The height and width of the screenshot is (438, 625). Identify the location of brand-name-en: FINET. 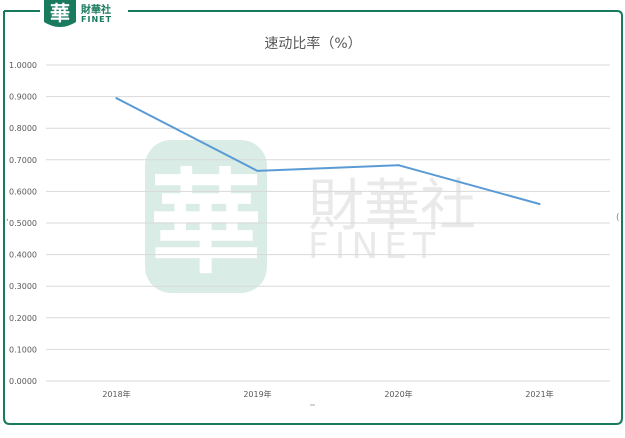
(96, 19).